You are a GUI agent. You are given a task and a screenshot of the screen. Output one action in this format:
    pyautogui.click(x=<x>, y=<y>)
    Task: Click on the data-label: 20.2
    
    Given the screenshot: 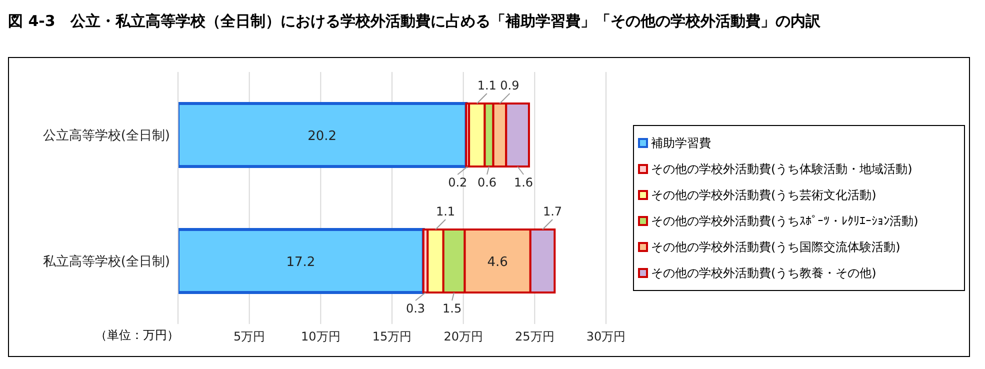 What is the action you would take?
    pyautogui.click(x=322, y=136)
    